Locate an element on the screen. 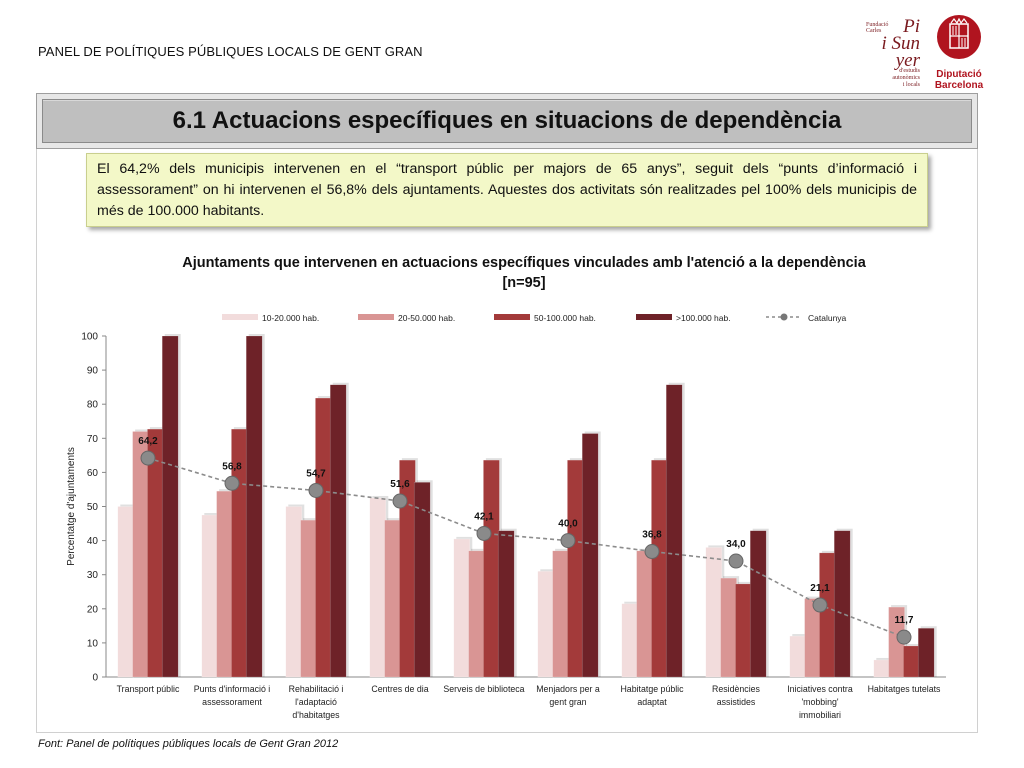  x-tick-label: assessorament is located at coordinates (232, 702).